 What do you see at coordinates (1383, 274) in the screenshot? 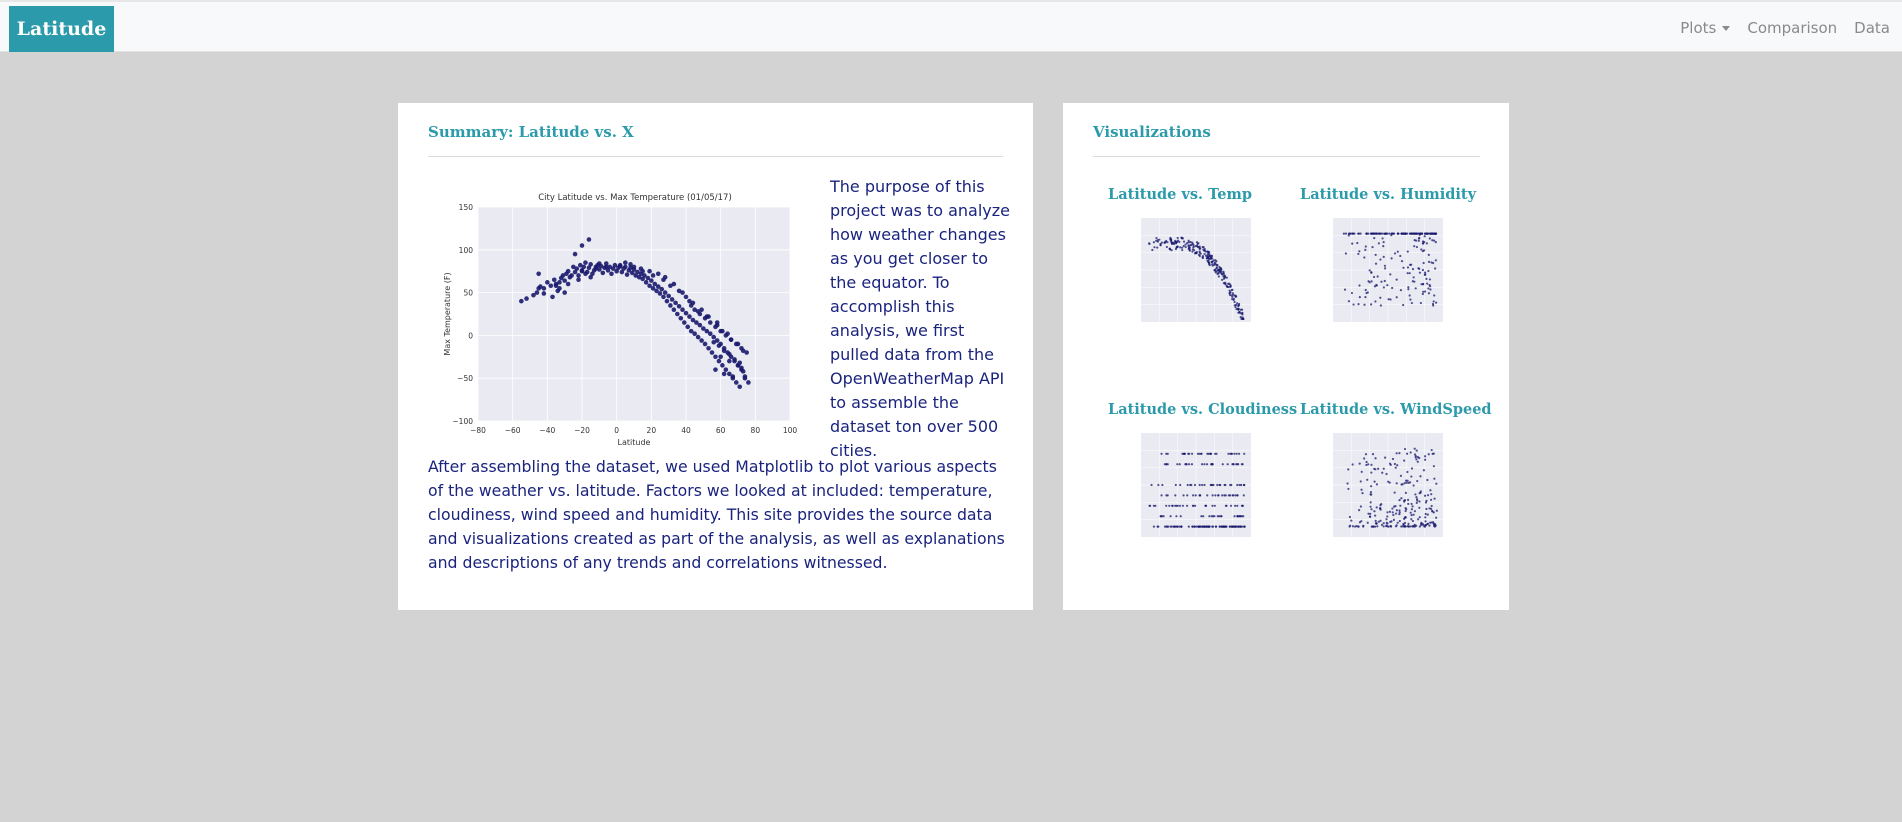
I see `thumb-humidity-chart` at bounding box center [1383, 274].